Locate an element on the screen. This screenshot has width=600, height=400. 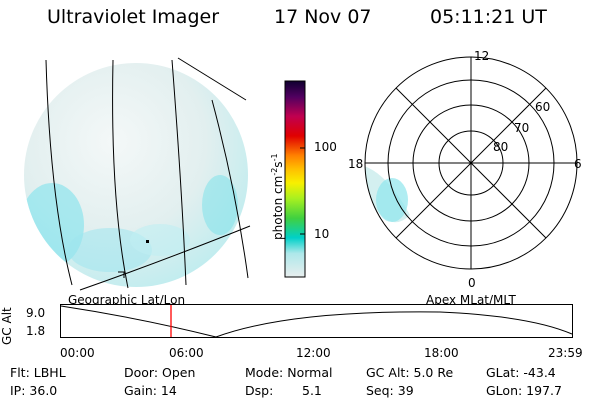
seq-info: Seq: 39 is located at coordinates (390, 390).